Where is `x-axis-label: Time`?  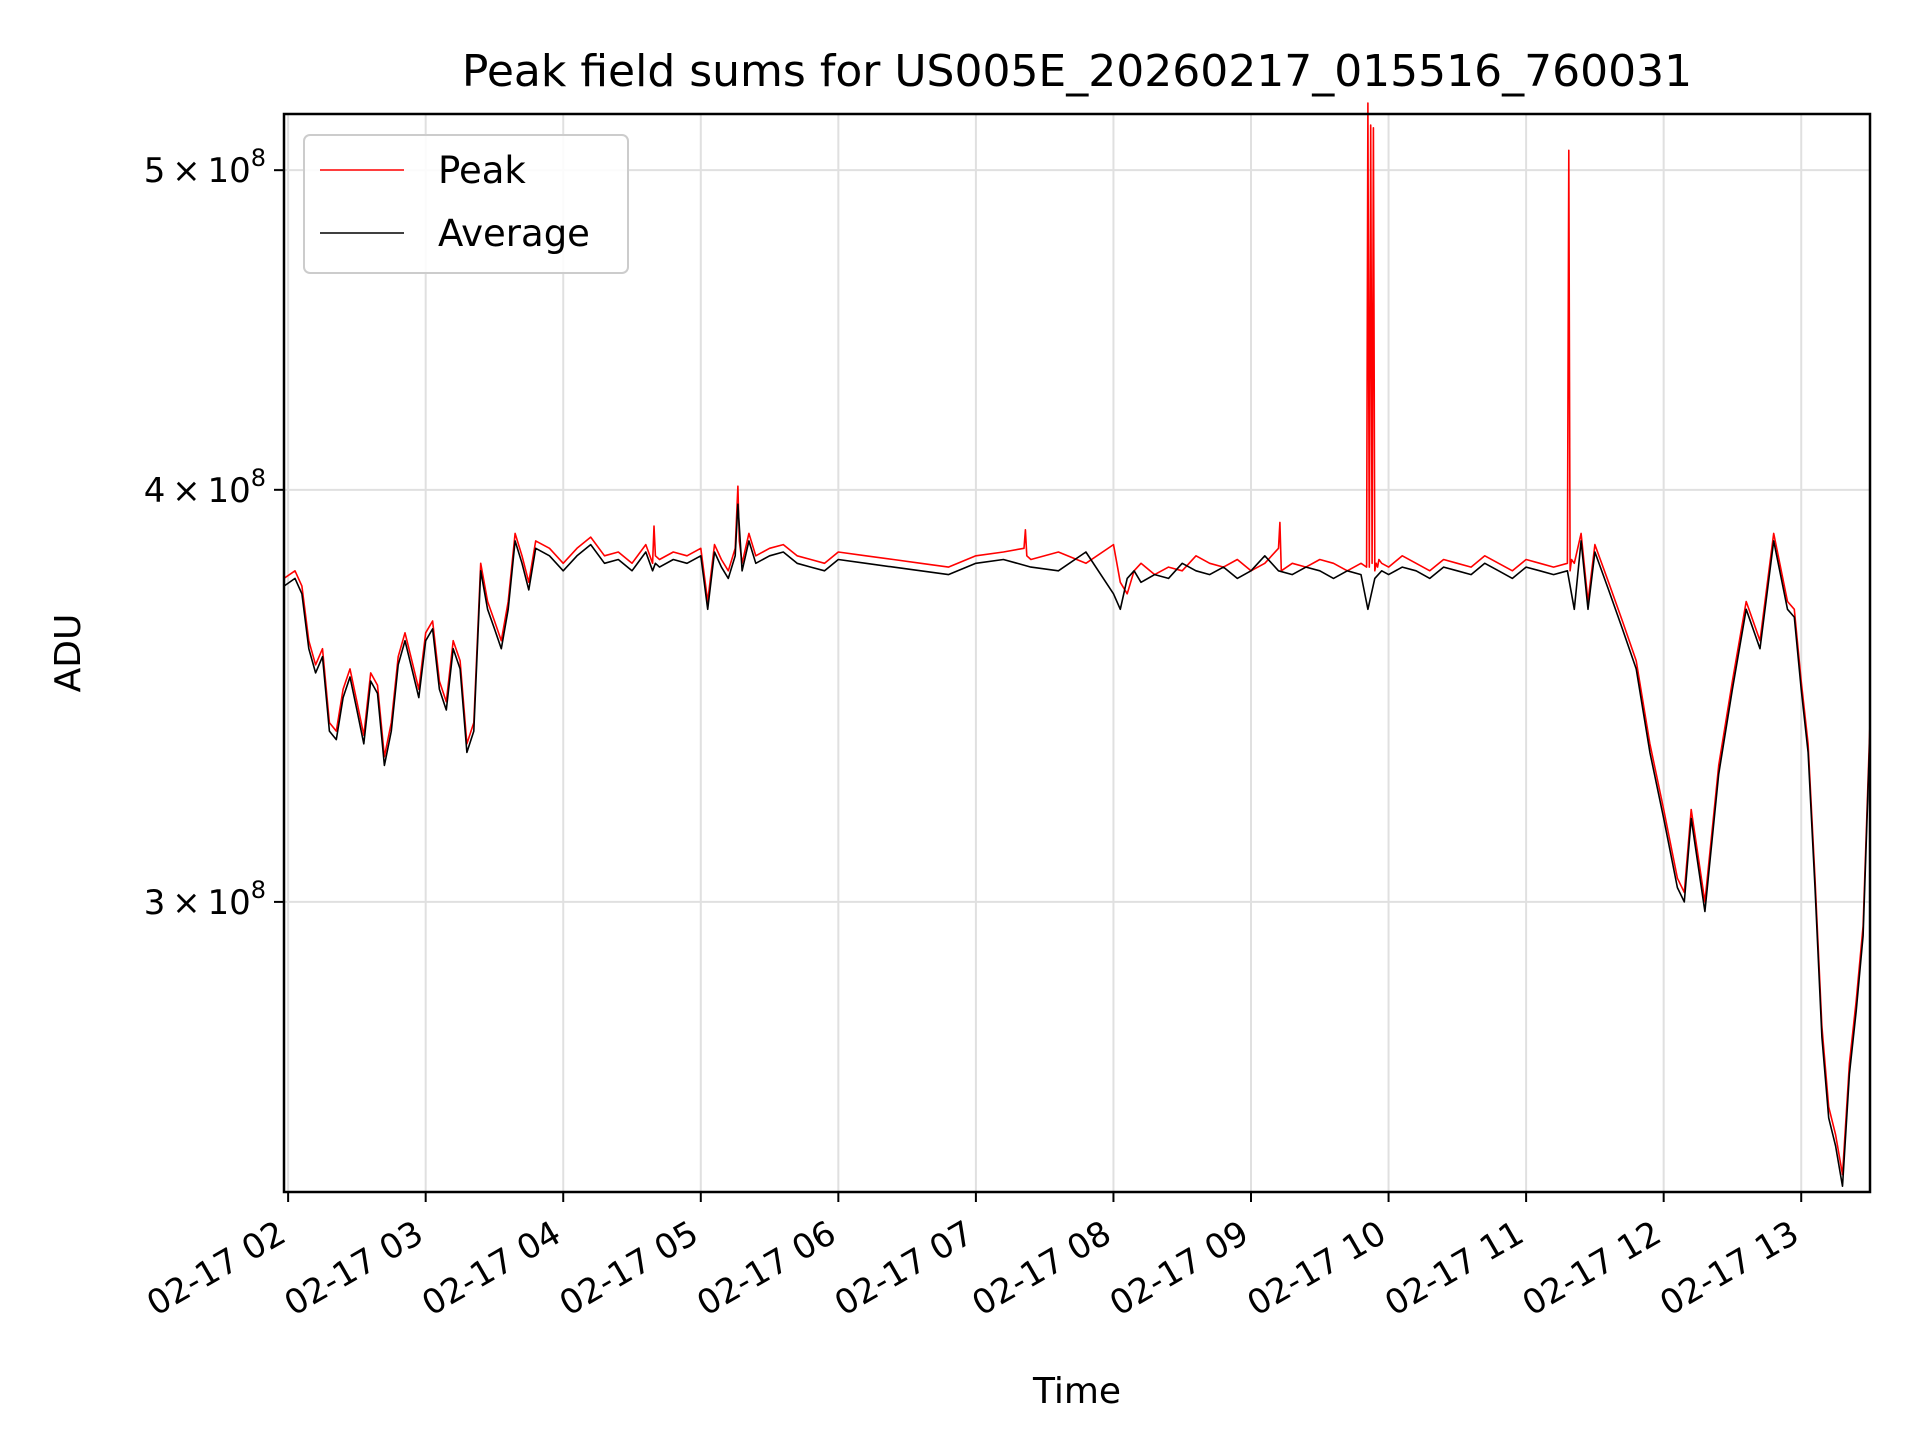
x-axis-label: Time is located at coordinates (1076, 1391).